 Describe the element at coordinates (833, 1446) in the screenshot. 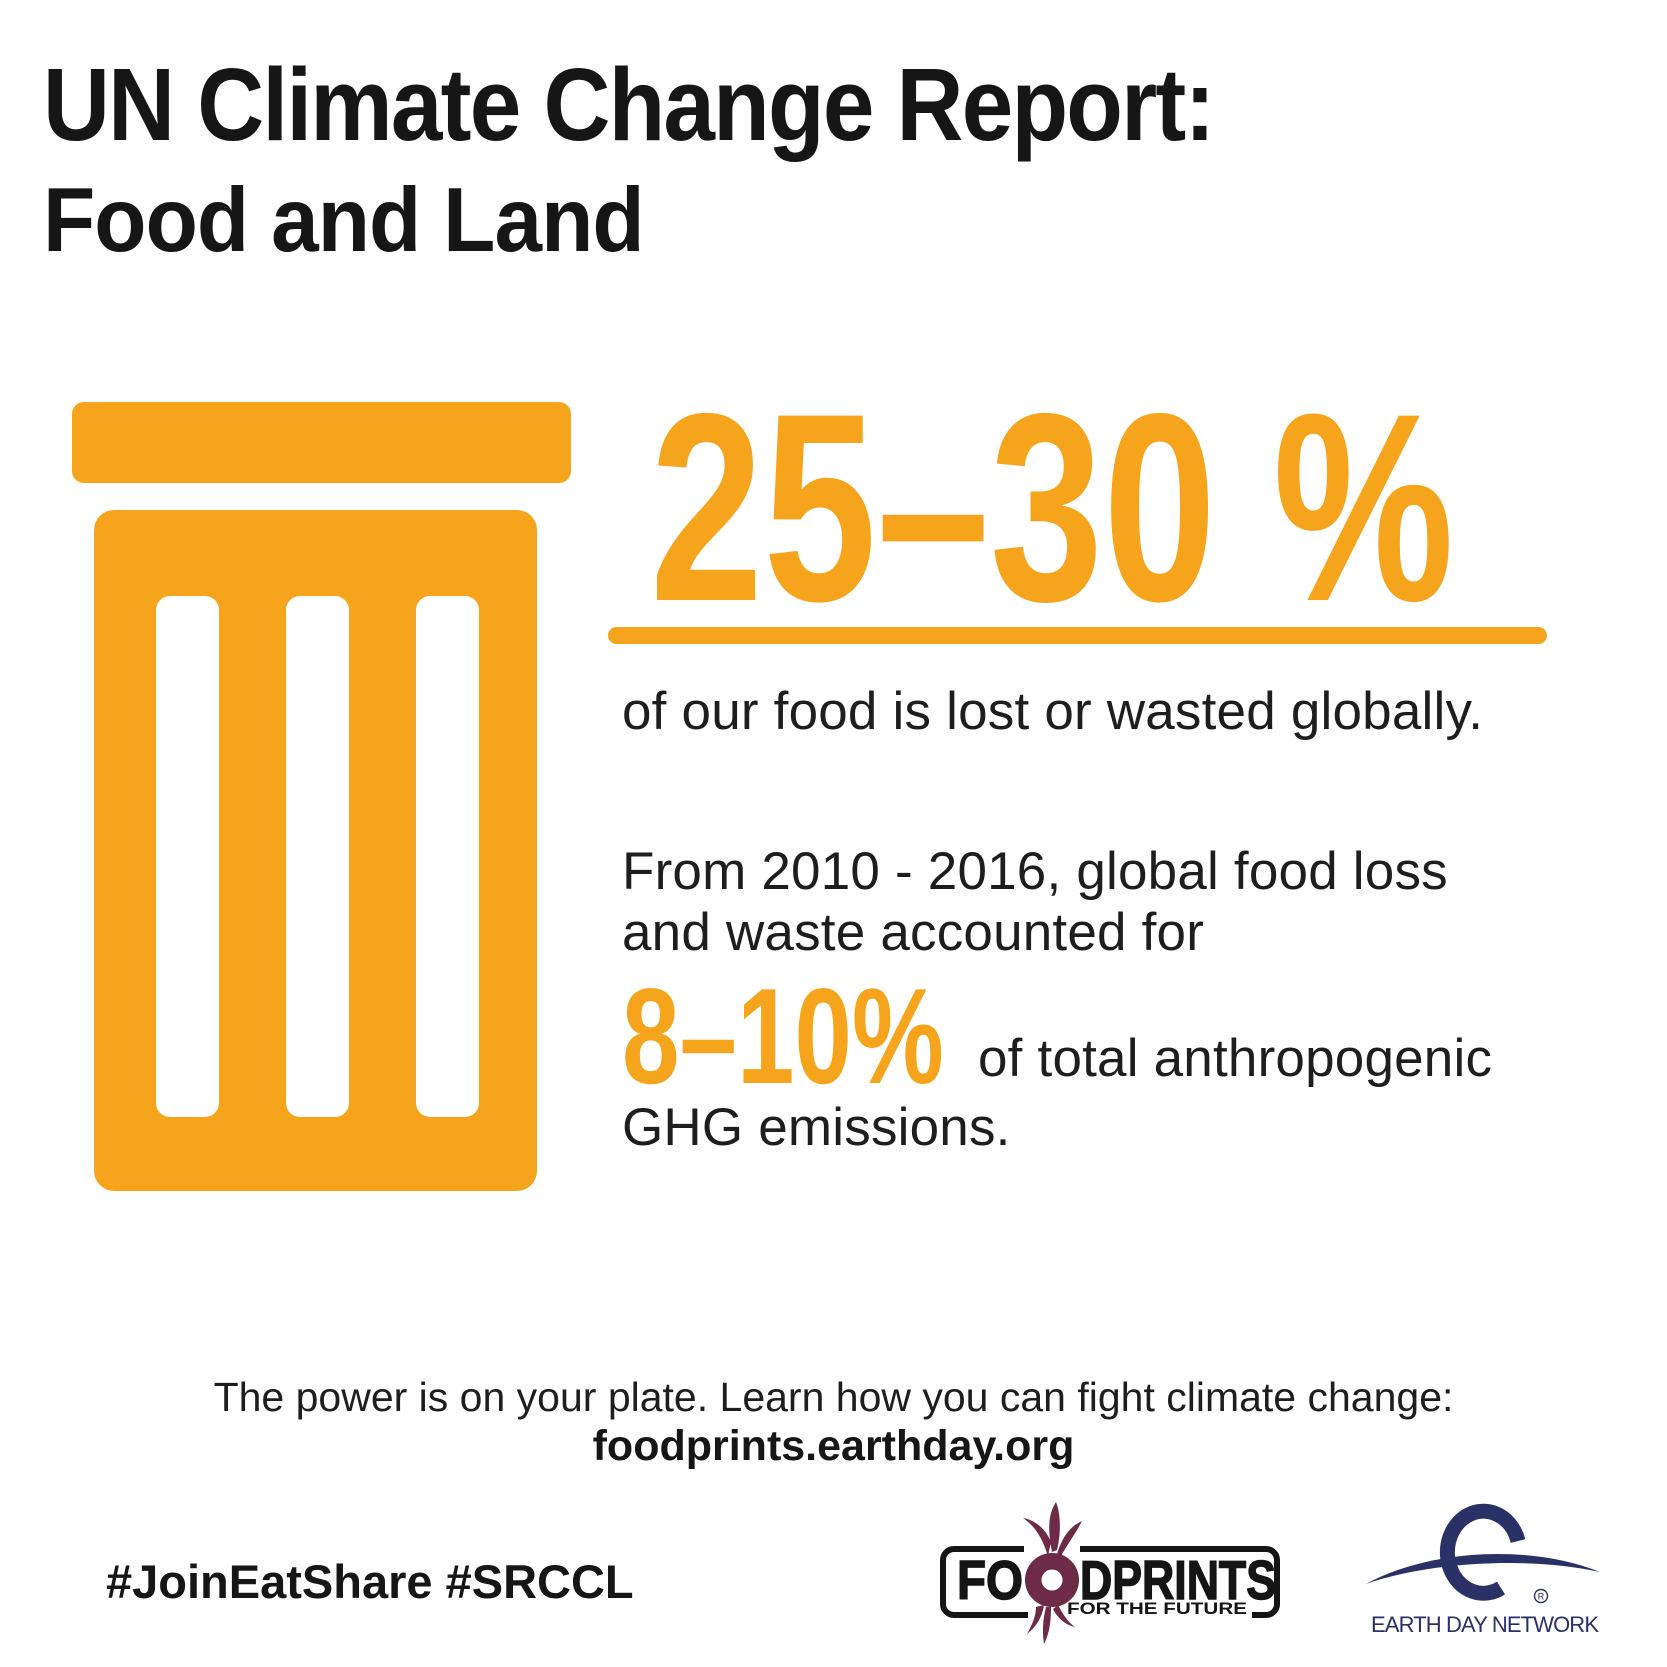

I see `footer-url: foodprints.earthday.org` at that location.